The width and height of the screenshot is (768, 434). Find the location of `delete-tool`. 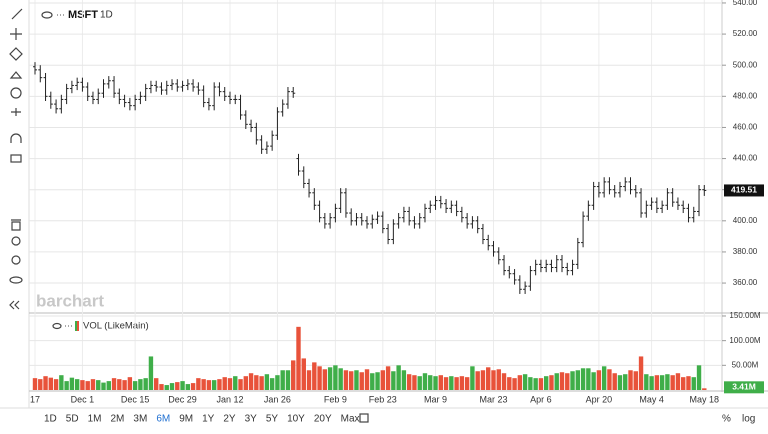

delete-tool is located at coordinates (16, 225).